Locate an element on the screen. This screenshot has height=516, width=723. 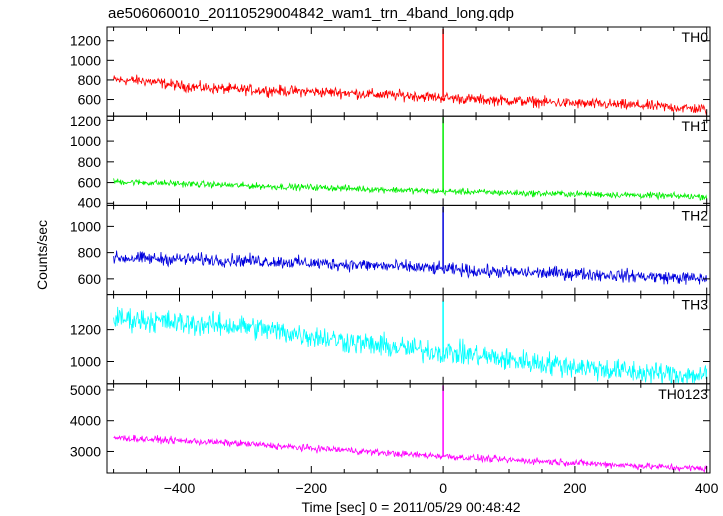
panel-label-th0: TH0 is located at coordinates (695, 37).